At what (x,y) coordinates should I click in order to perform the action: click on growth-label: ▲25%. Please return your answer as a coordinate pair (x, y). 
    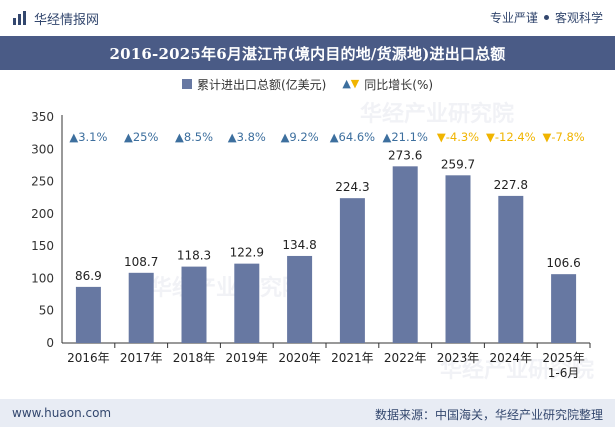
    Looking at the image, I should click on (141, 137).